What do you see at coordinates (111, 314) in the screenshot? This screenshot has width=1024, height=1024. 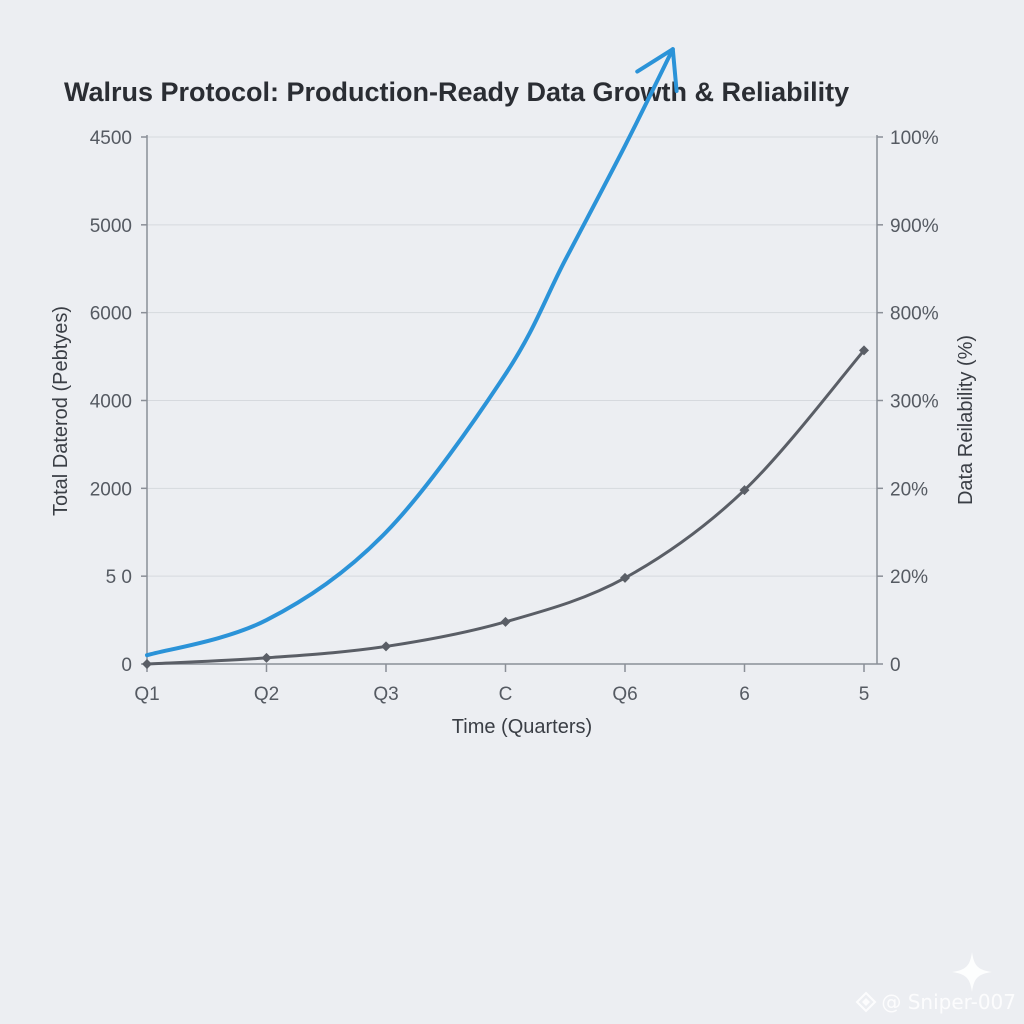 I see `y-tick-label: 6000` at bounding box center [111, 314].